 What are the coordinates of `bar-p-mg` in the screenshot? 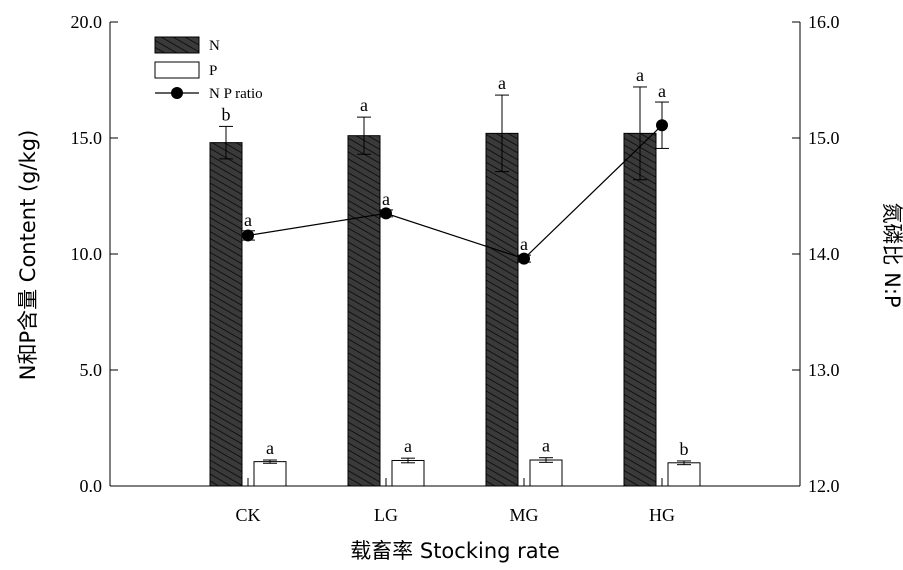 It's located at (546, 473).